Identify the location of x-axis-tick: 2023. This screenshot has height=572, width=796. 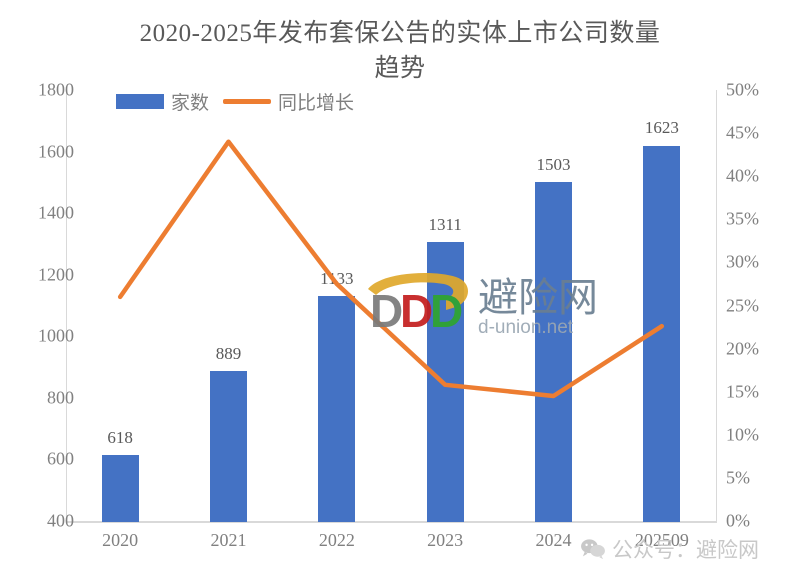
(445, 540).